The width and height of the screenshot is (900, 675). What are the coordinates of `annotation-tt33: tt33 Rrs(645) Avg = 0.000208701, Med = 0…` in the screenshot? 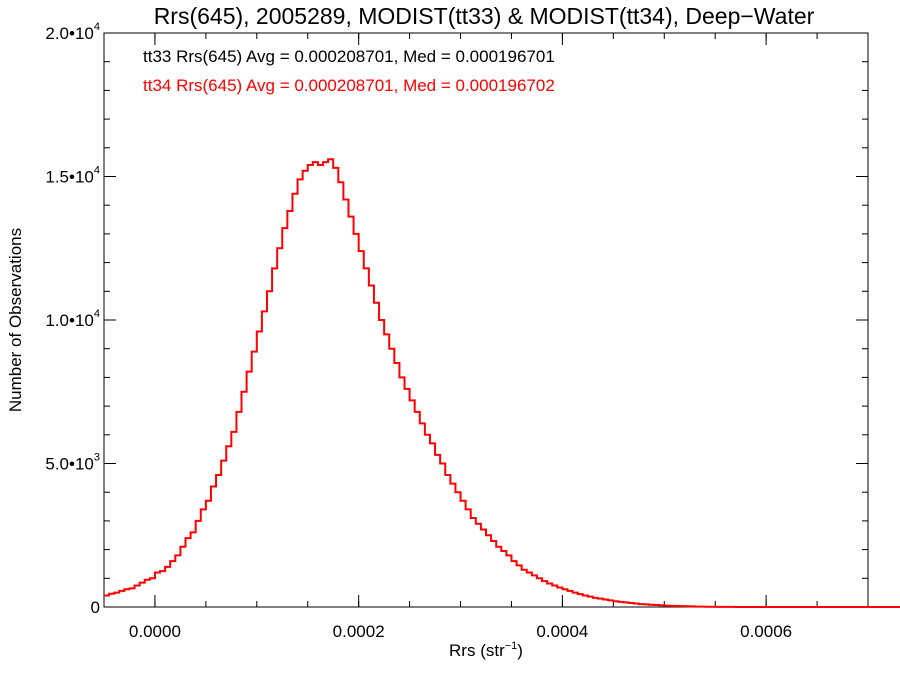 It's located at (349, 56).